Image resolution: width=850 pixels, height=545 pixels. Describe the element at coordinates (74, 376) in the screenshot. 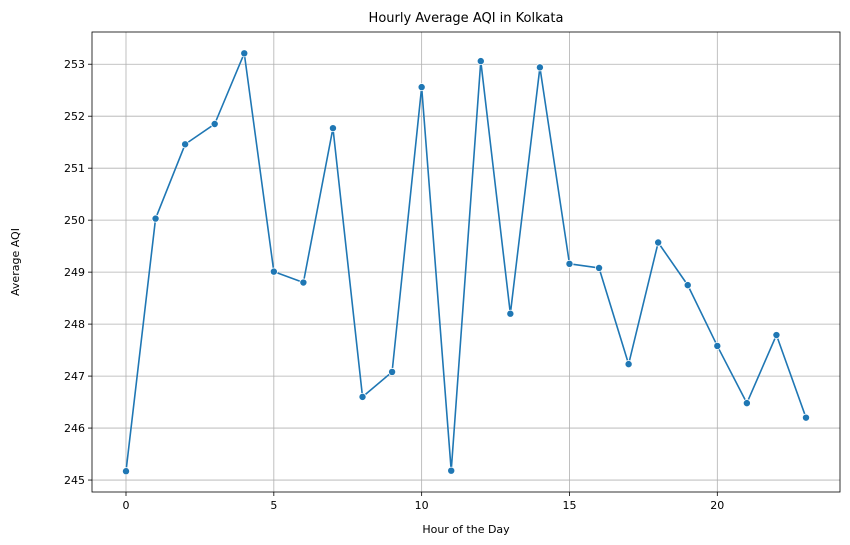

I see `y-tick-label: 247` at that location.